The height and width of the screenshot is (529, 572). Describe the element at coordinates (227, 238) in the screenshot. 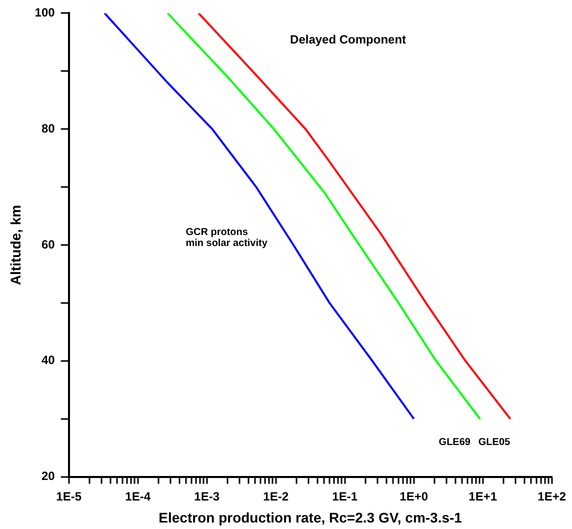

I see `annotation: GCR protons min solar activity` at that location.